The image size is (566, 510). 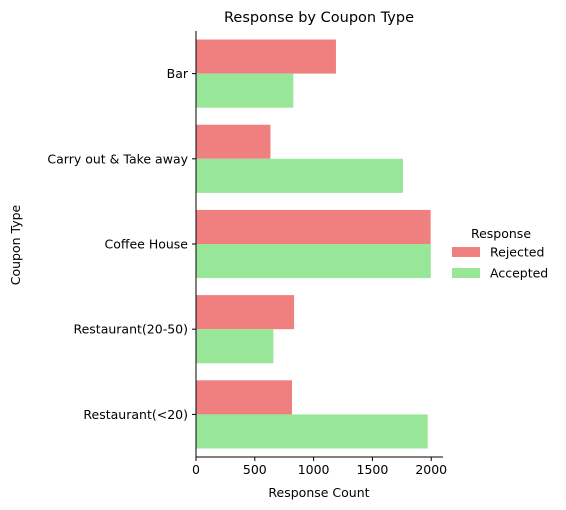 What do you see at coordinates (501, 233) in the screenshot?
I see `legend-title: Response` at bounding box center [501, 233].